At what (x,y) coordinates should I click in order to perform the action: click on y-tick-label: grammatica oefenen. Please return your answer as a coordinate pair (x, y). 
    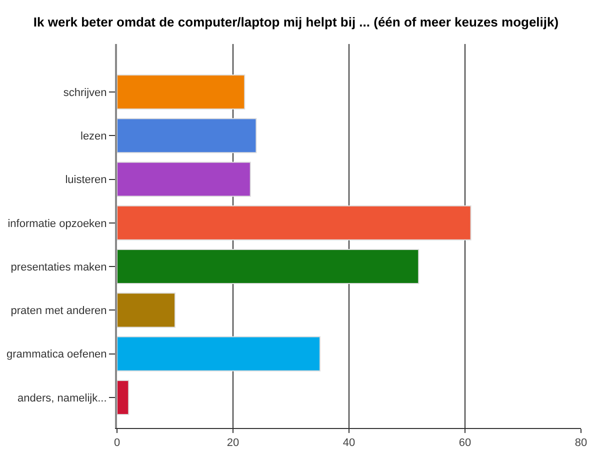
    Looking at the image, I should click on (56, 354).